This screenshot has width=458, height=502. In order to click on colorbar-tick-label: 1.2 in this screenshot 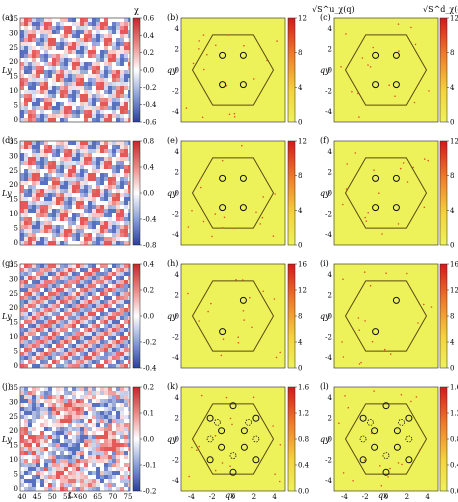, I will do `click(303, 414)`.